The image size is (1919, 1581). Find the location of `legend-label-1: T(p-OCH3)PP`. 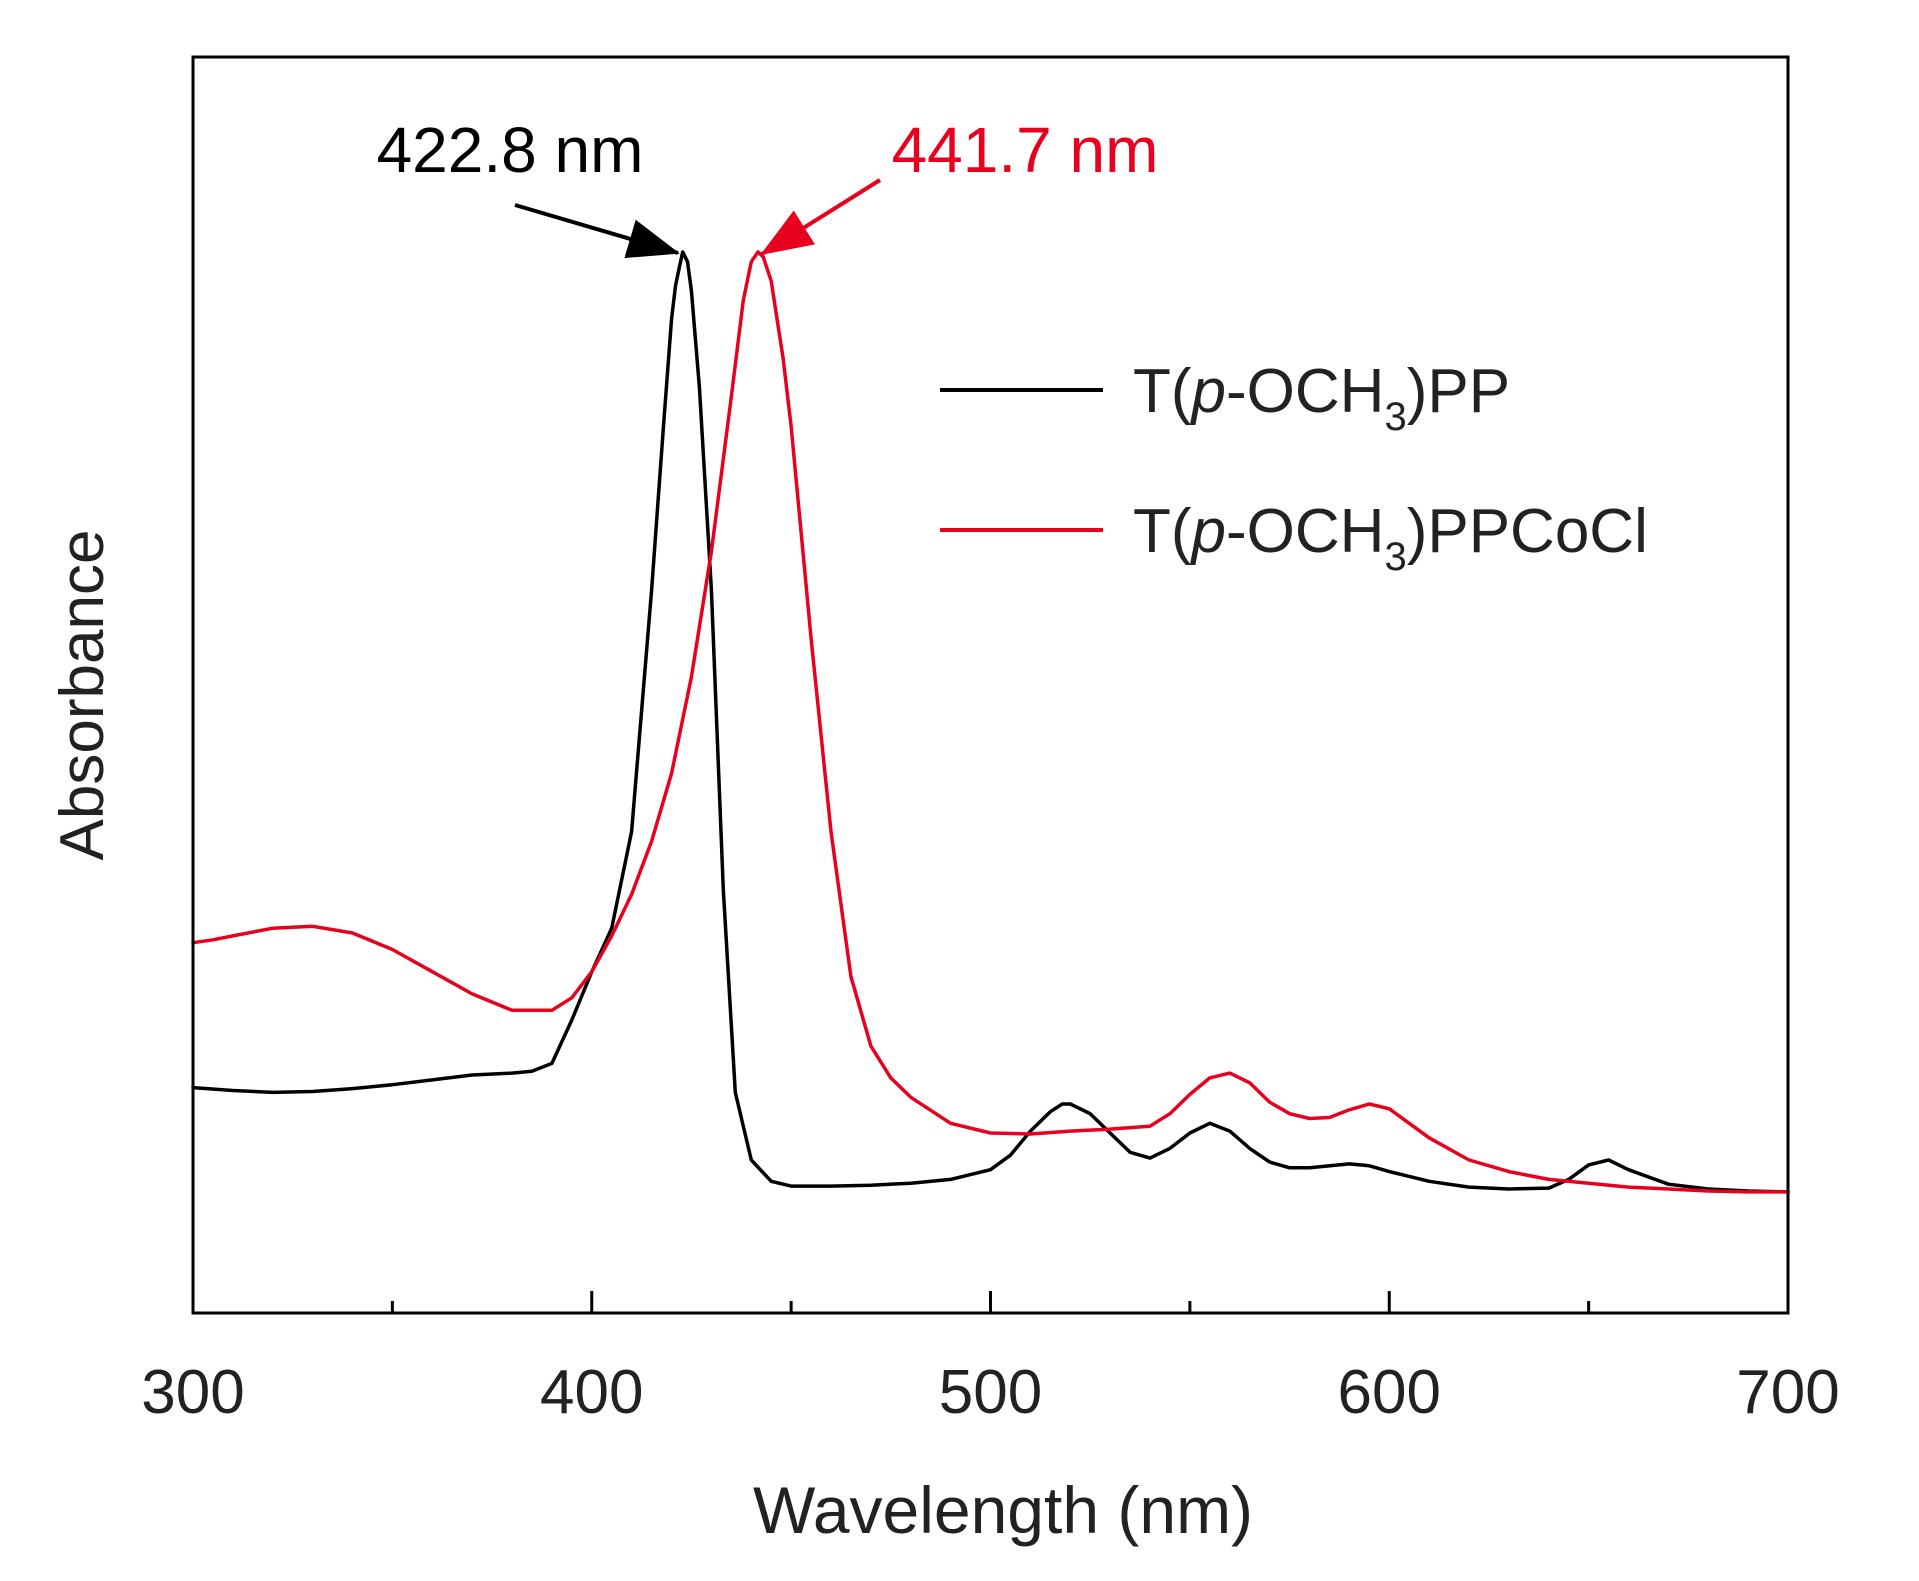

legend-label-1: T(p-OCH3)PP is located at coordinates (1321, 398).